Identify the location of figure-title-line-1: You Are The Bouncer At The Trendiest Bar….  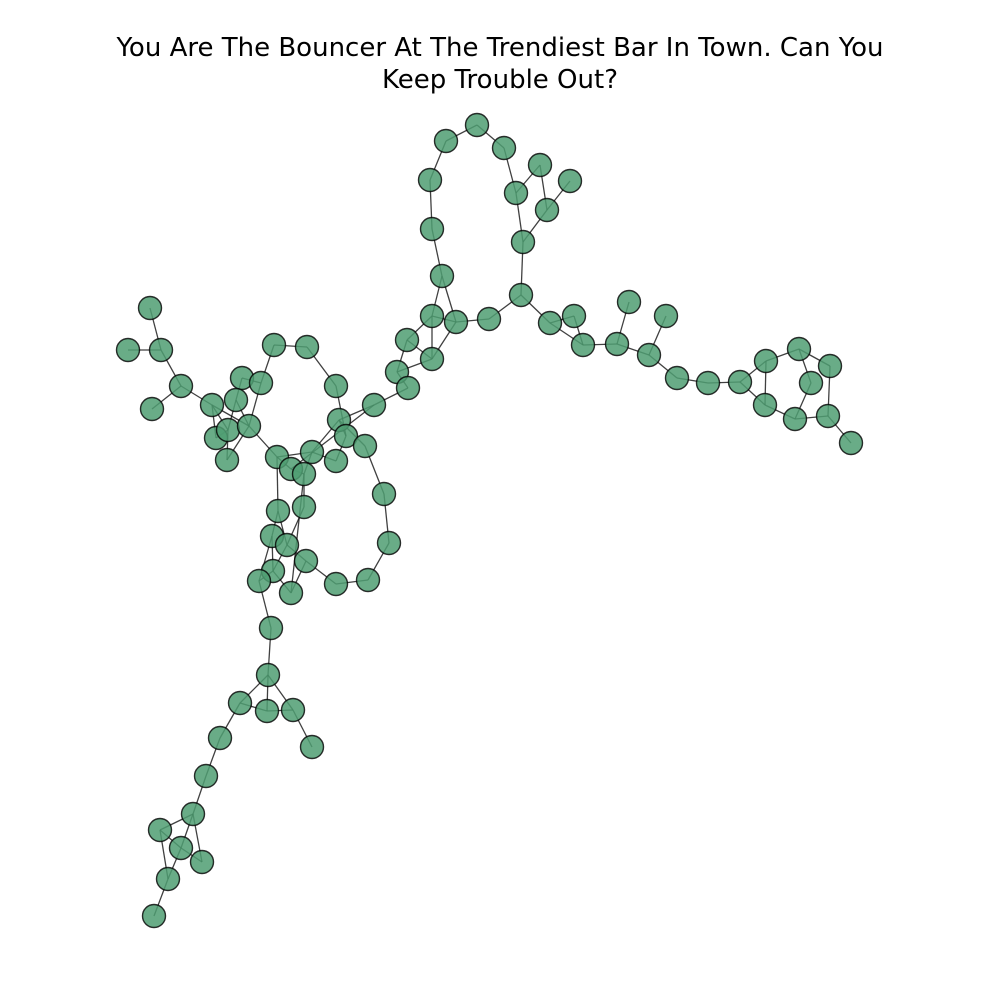
(500, 48).